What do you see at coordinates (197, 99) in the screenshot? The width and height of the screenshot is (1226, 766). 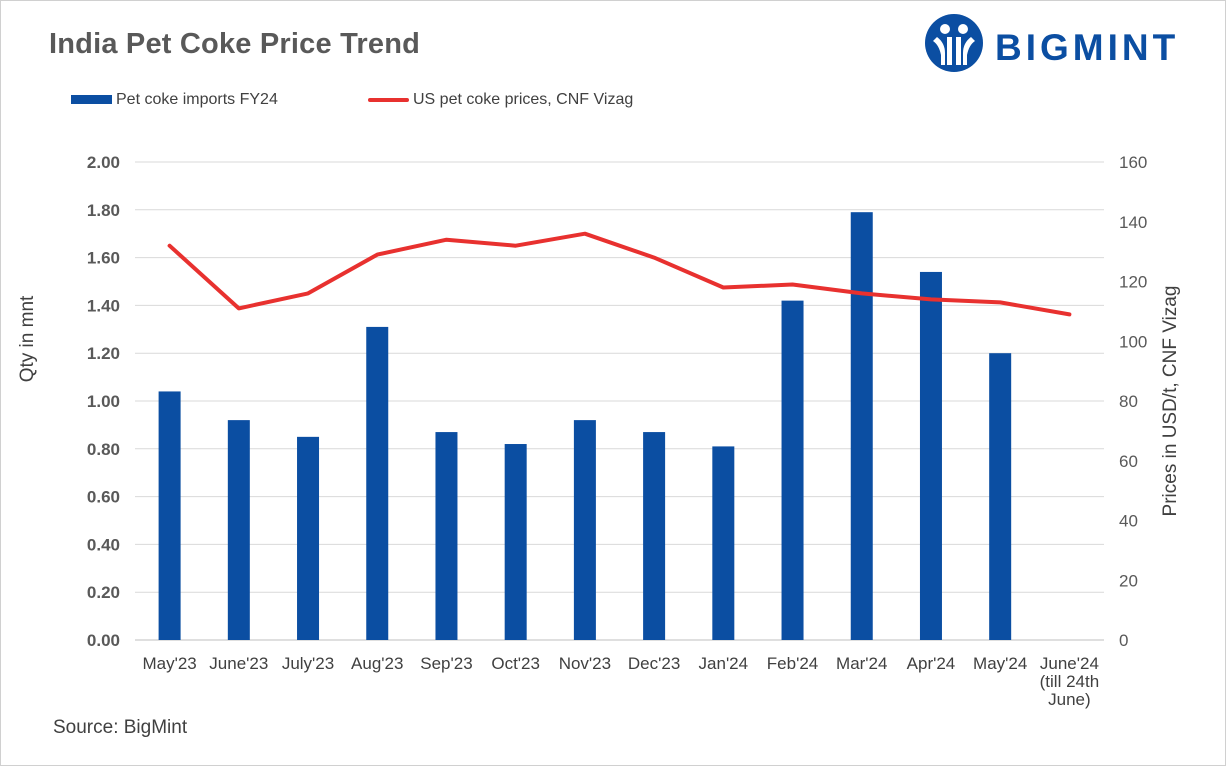 I see `legend-bar-label: Pet coke imports FY24` at bounding box center [197, 99].